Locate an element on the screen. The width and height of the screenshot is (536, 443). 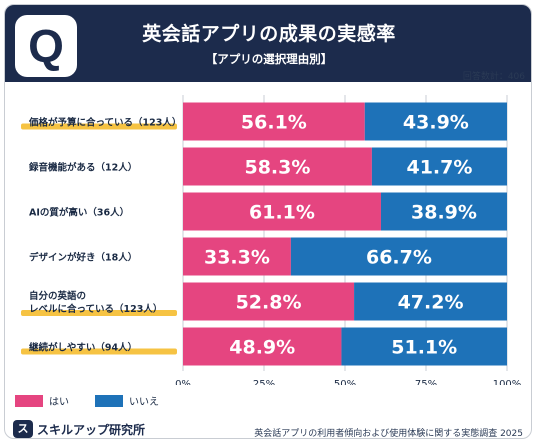
brand-logo: スア スキルアップ研究所 is located at coordinates (79, 429).